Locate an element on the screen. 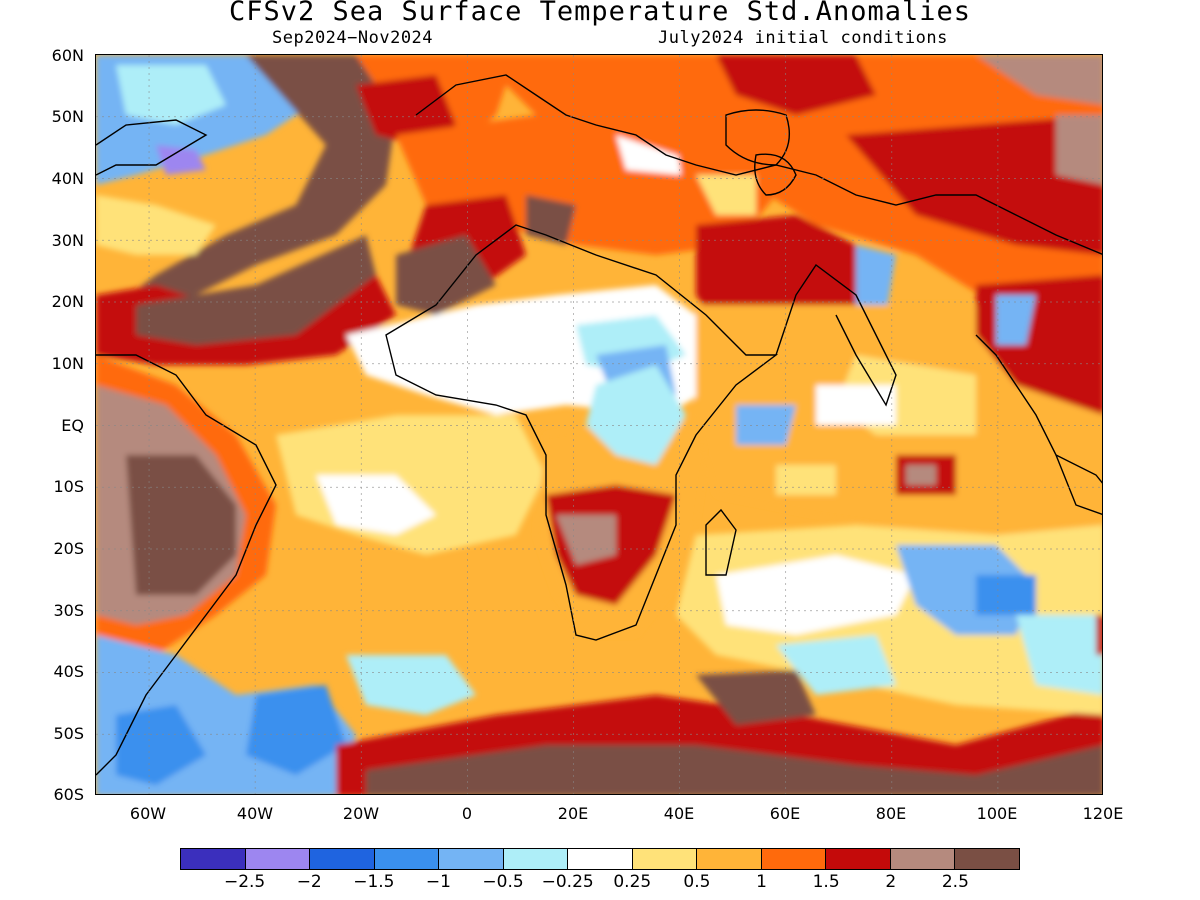 This screenshot has width=1200, height=900. lat-label: 50N is located at coordinates (67, 116).